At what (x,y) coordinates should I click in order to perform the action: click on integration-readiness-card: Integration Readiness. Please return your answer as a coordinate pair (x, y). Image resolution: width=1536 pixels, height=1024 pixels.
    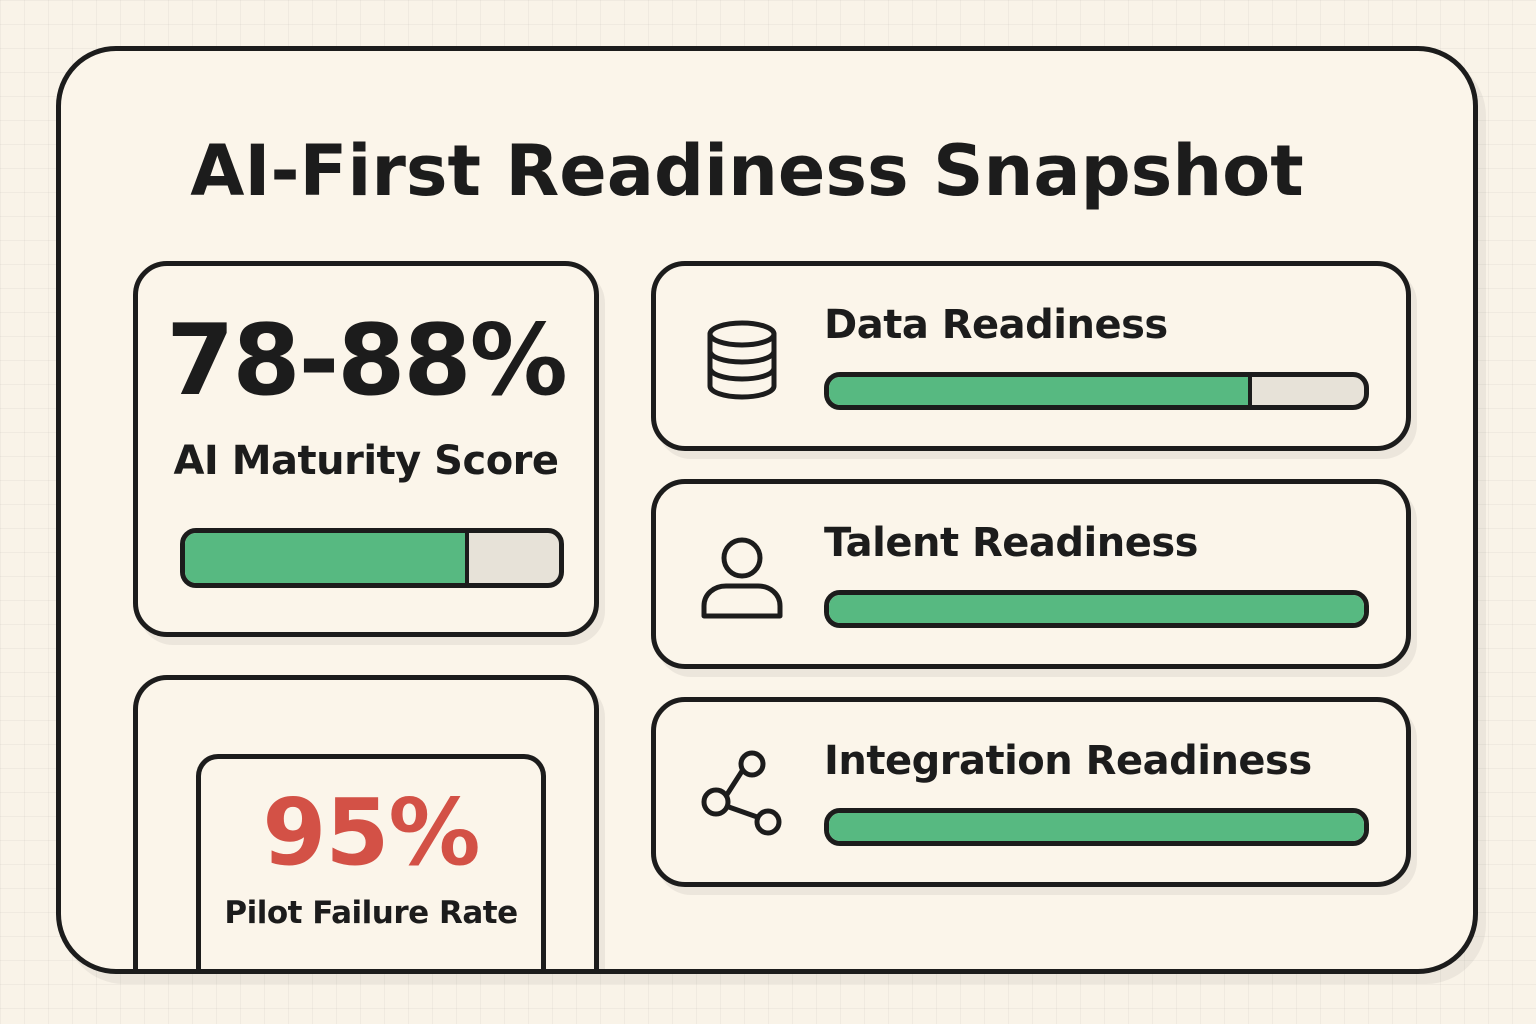
    Looking at the image, I should click on (1031, 792).